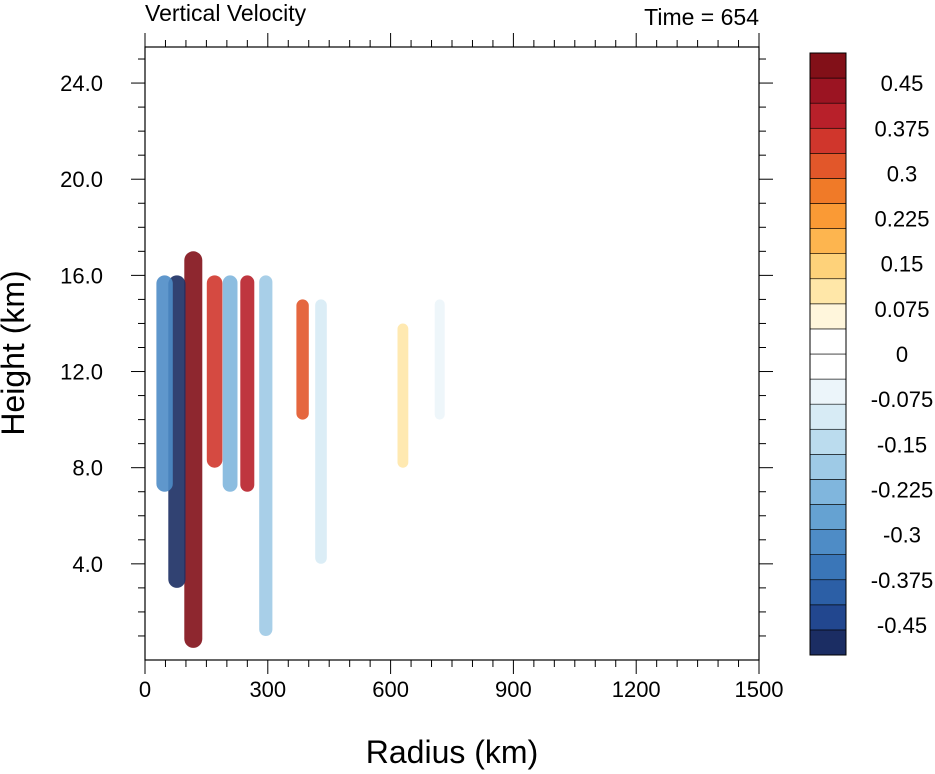 The image size is (935, 774). What do you see at coordinates (759, 689) in the screenshot?
I see `x-tick-label: 1500` at bounding box center [759, 689].